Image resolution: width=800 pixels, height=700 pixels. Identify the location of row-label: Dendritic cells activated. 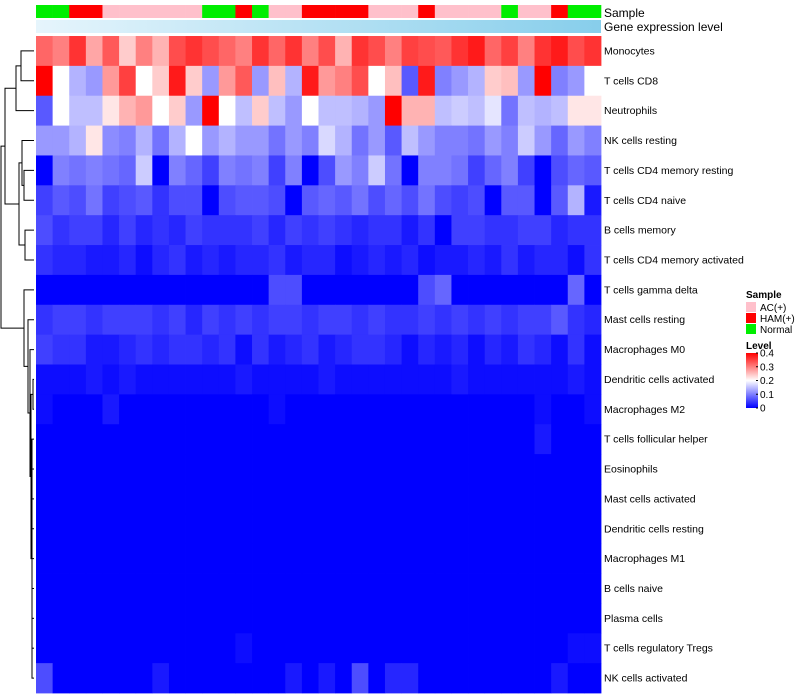
(659, 380).